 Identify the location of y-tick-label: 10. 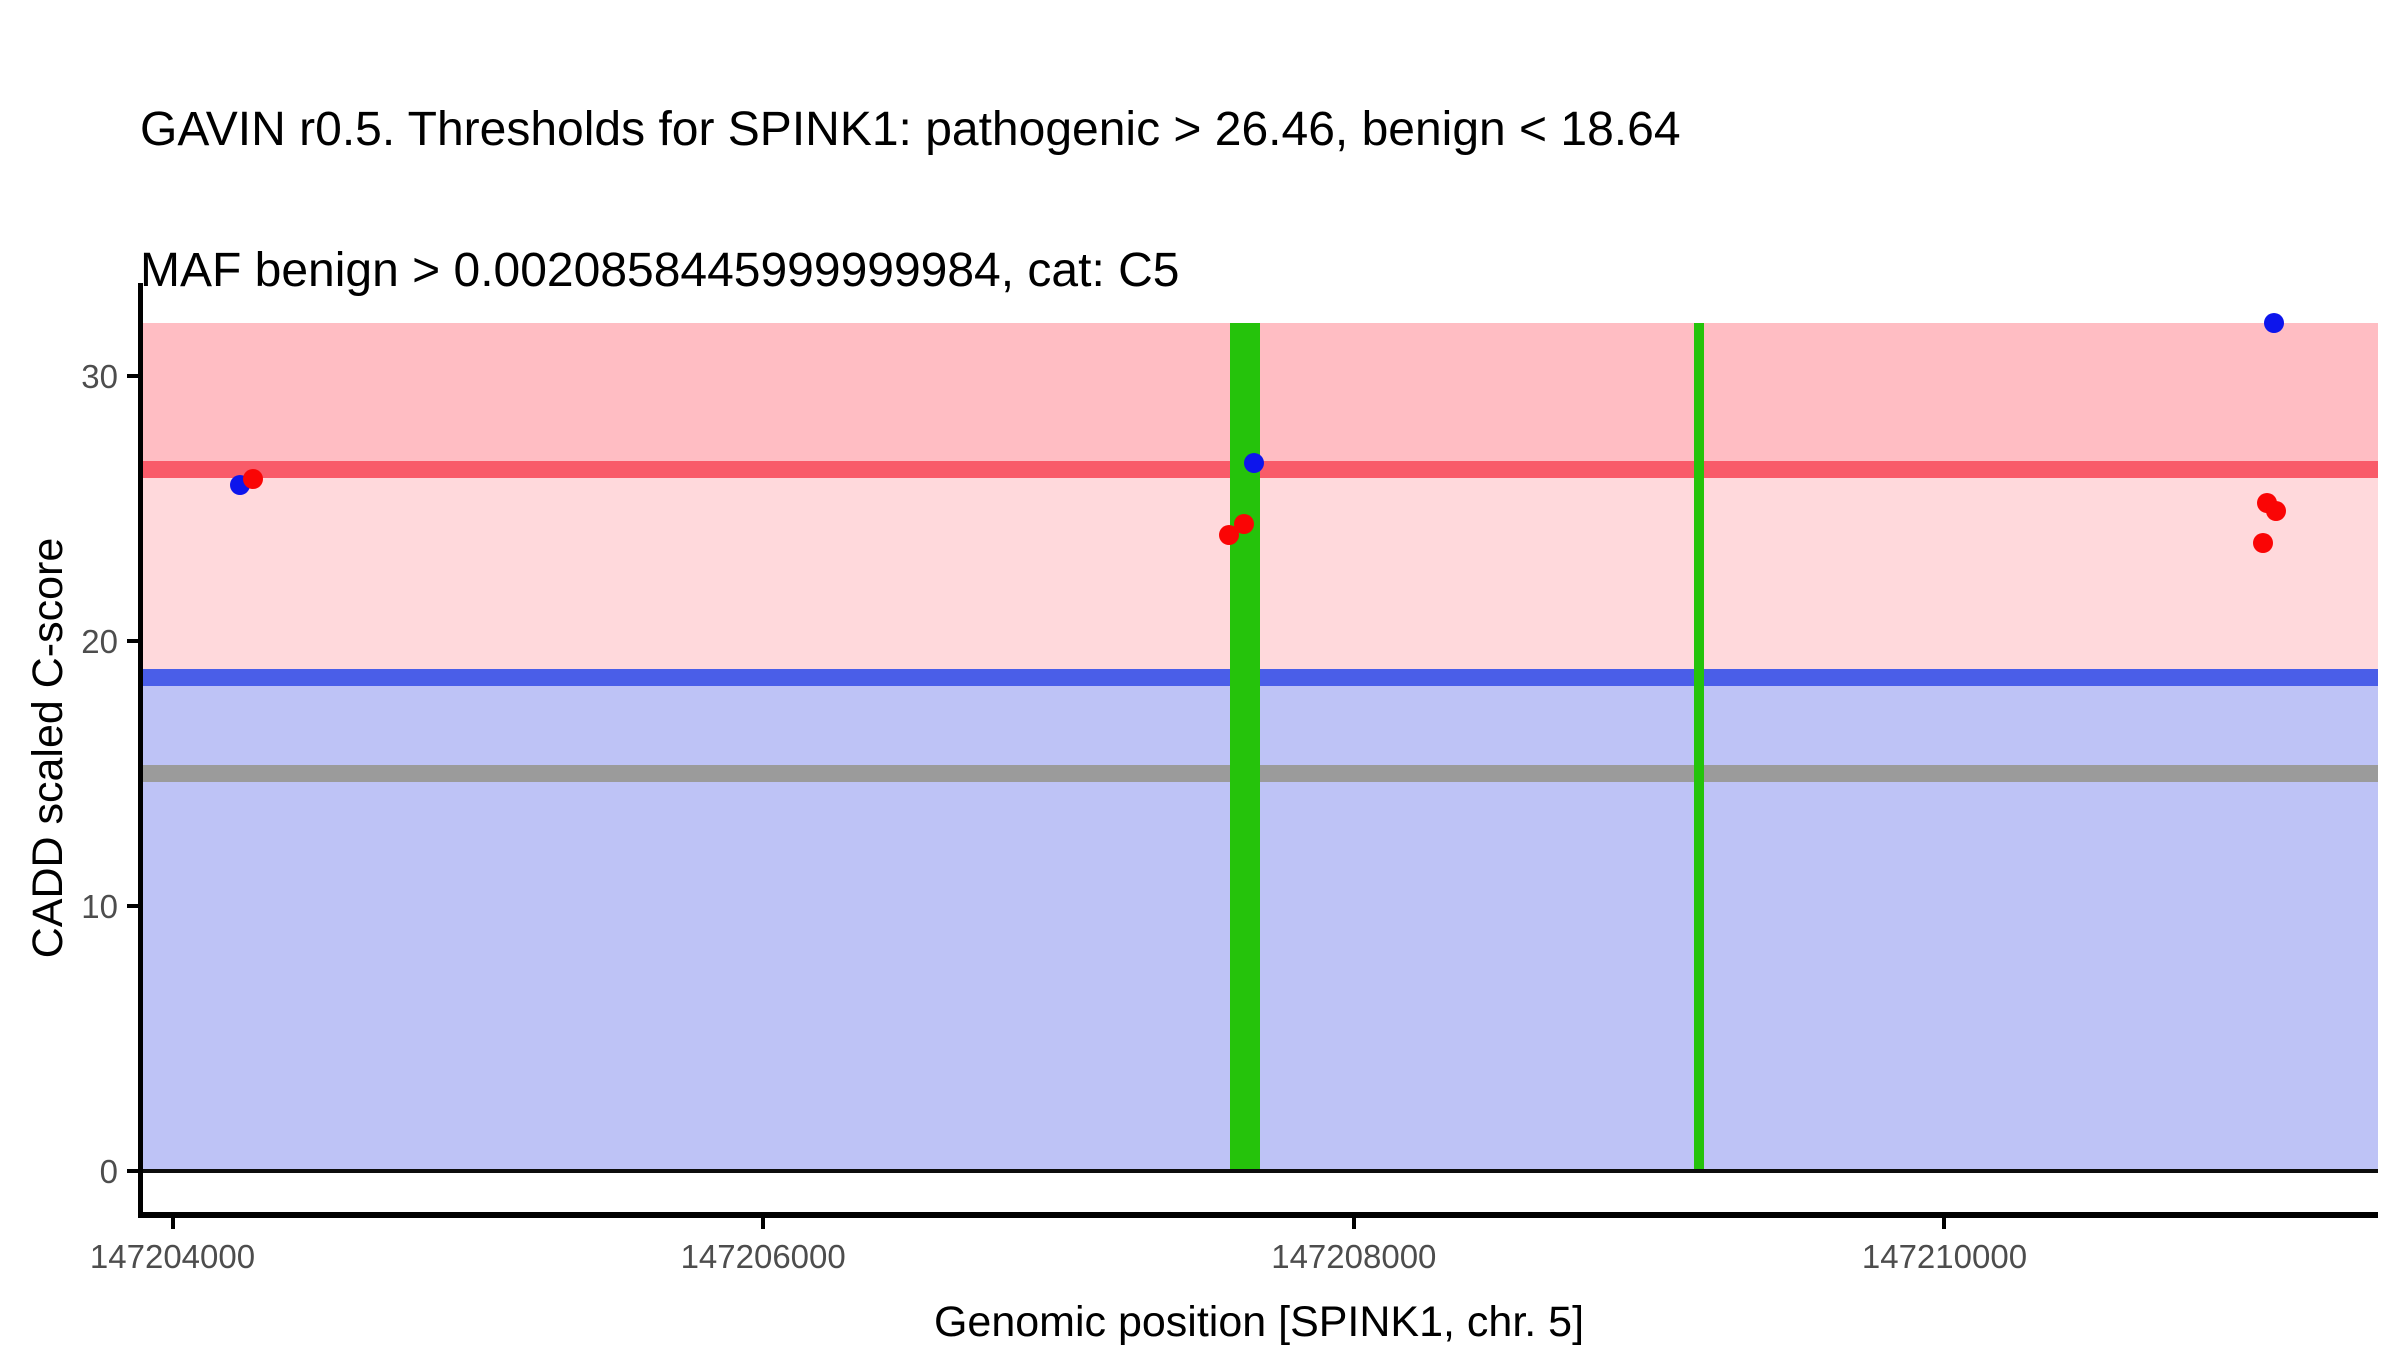
(99, 906).